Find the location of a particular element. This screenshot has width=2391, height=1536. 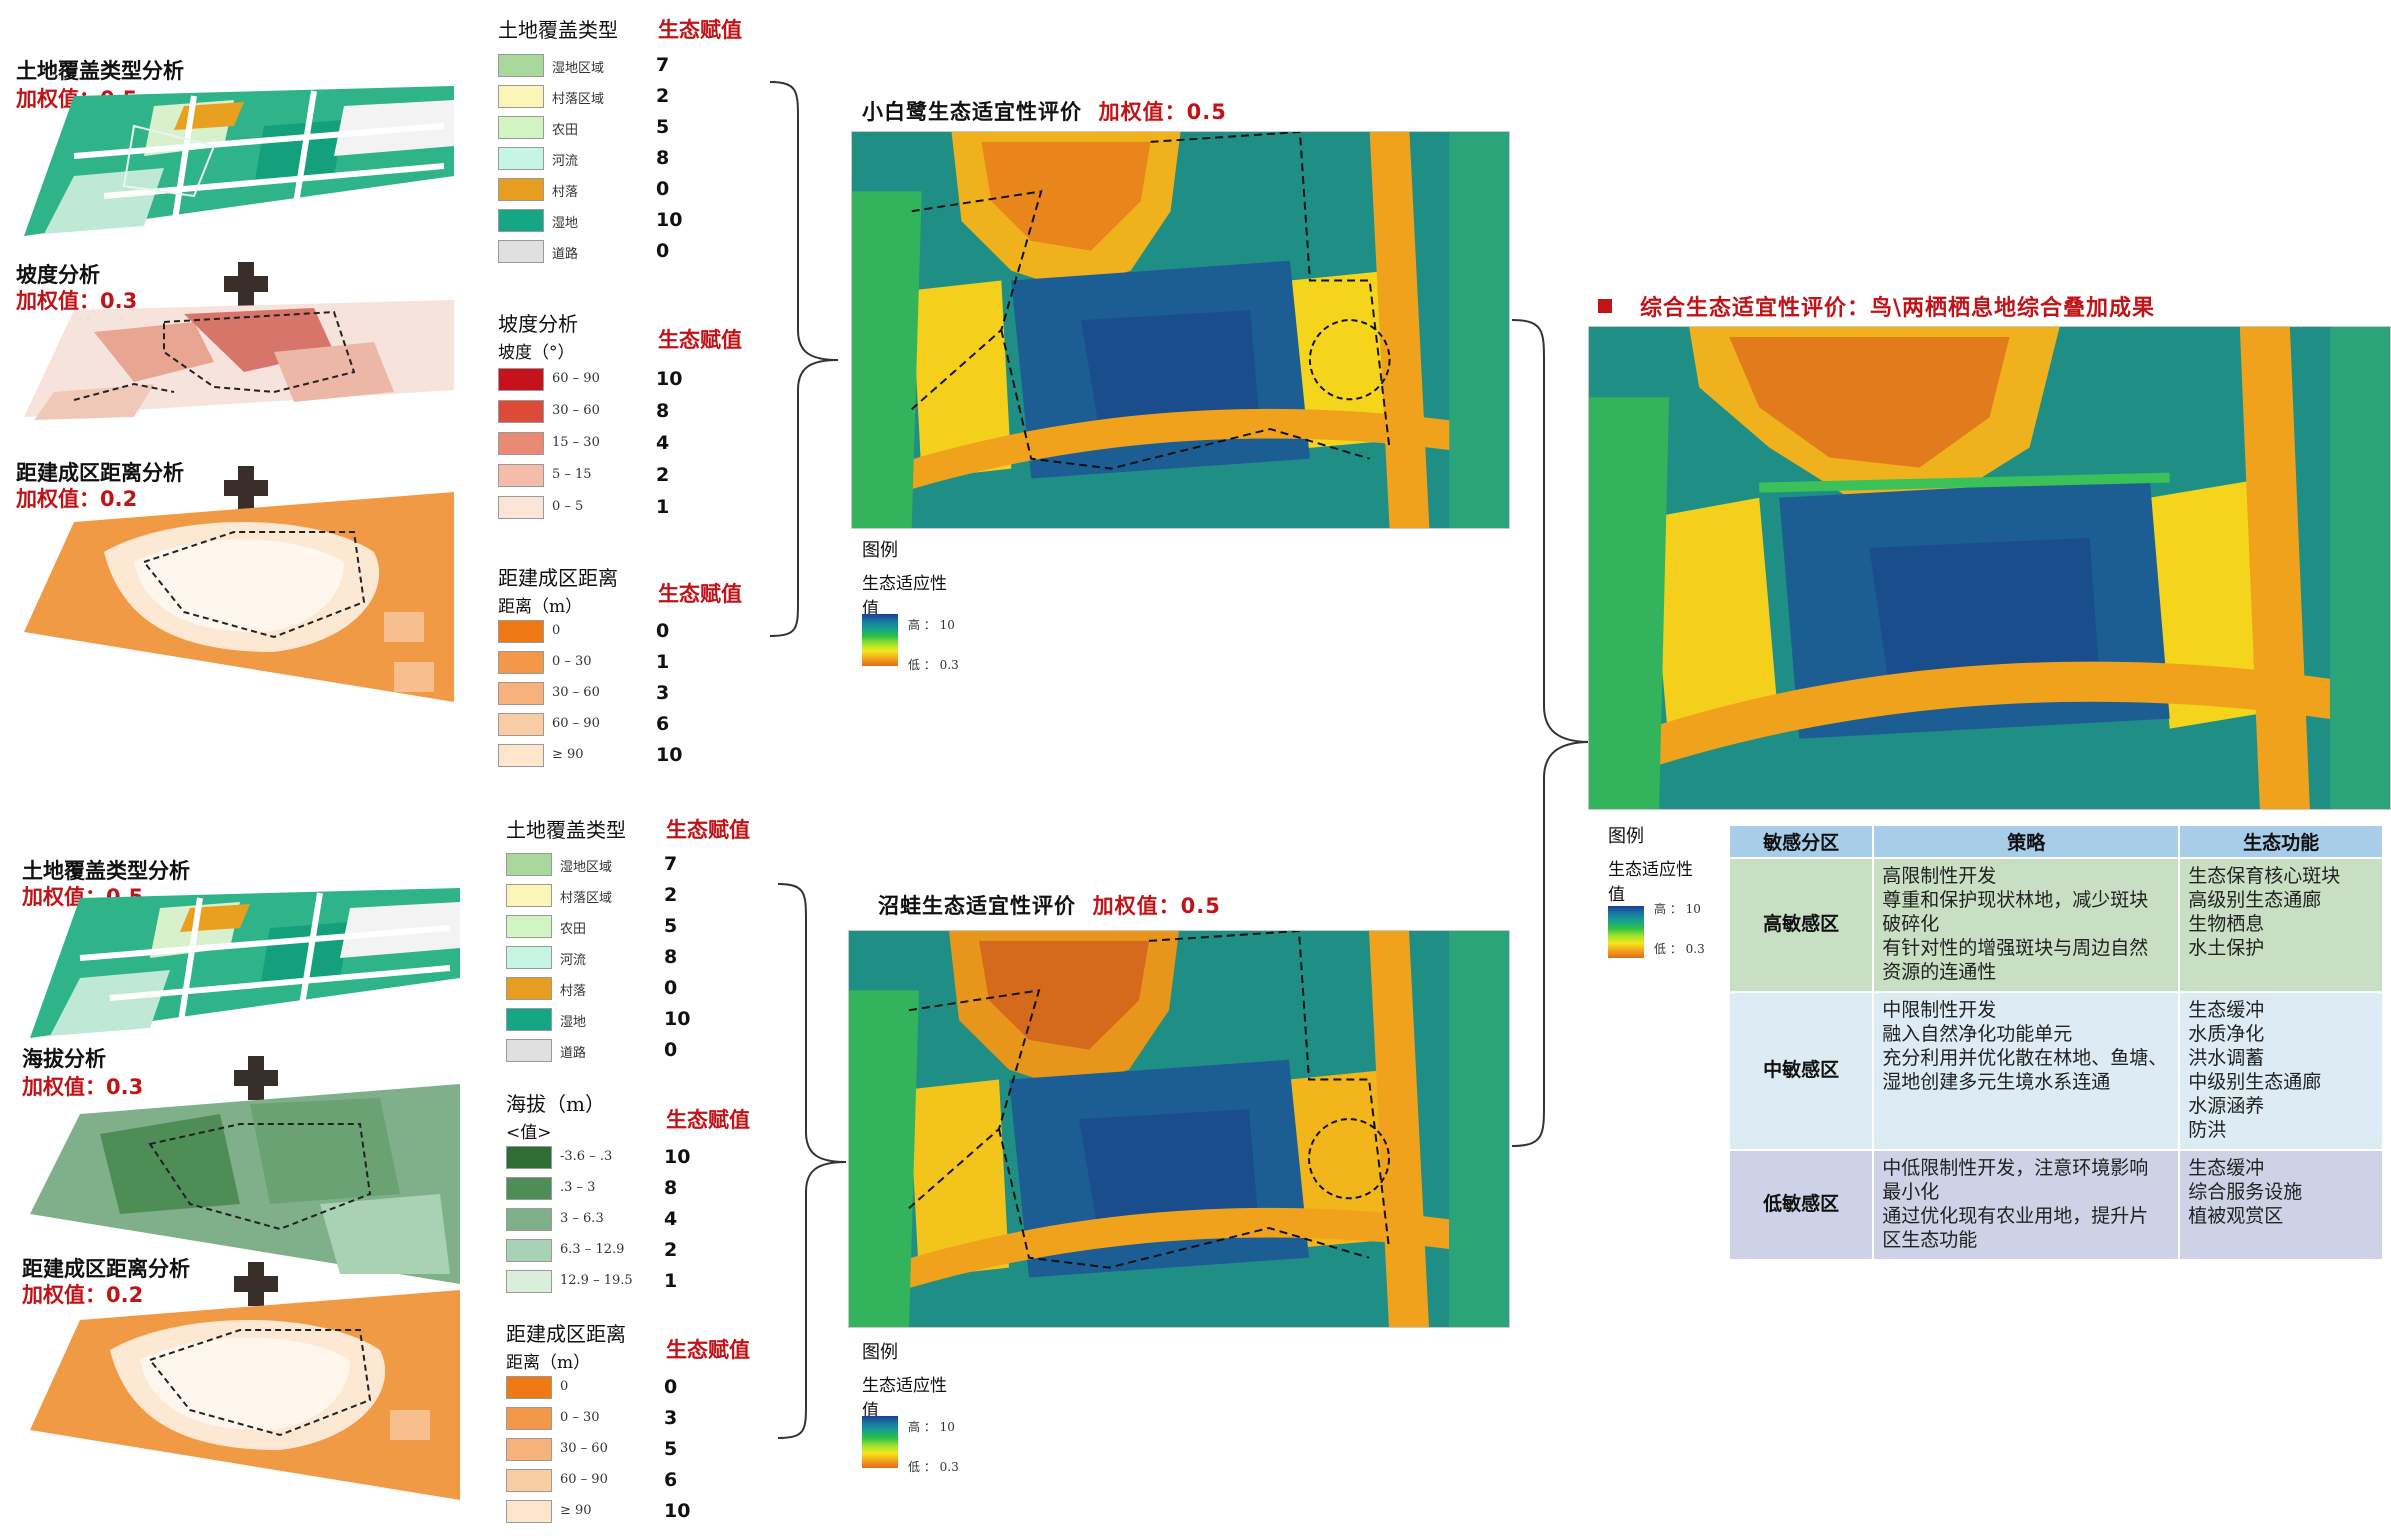

legend-label: 60 – 90 is located at coordinates (576, 723).